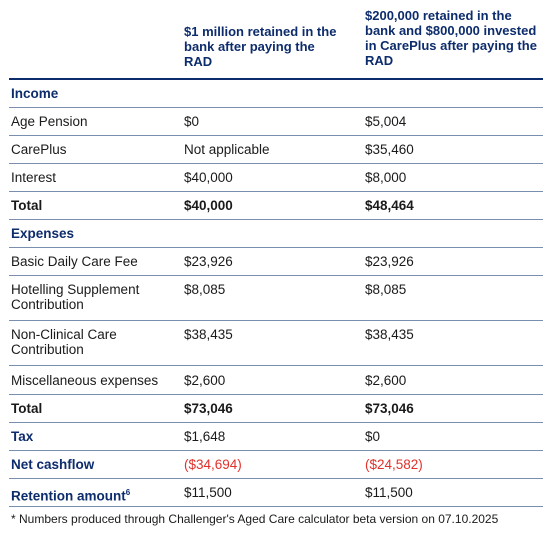 Image resolution: width=552 pixels, height=536 pixels. Describe the element at coordinates (373, 436) in the screenshot. I see `row-value-careplus: $0` at that location.